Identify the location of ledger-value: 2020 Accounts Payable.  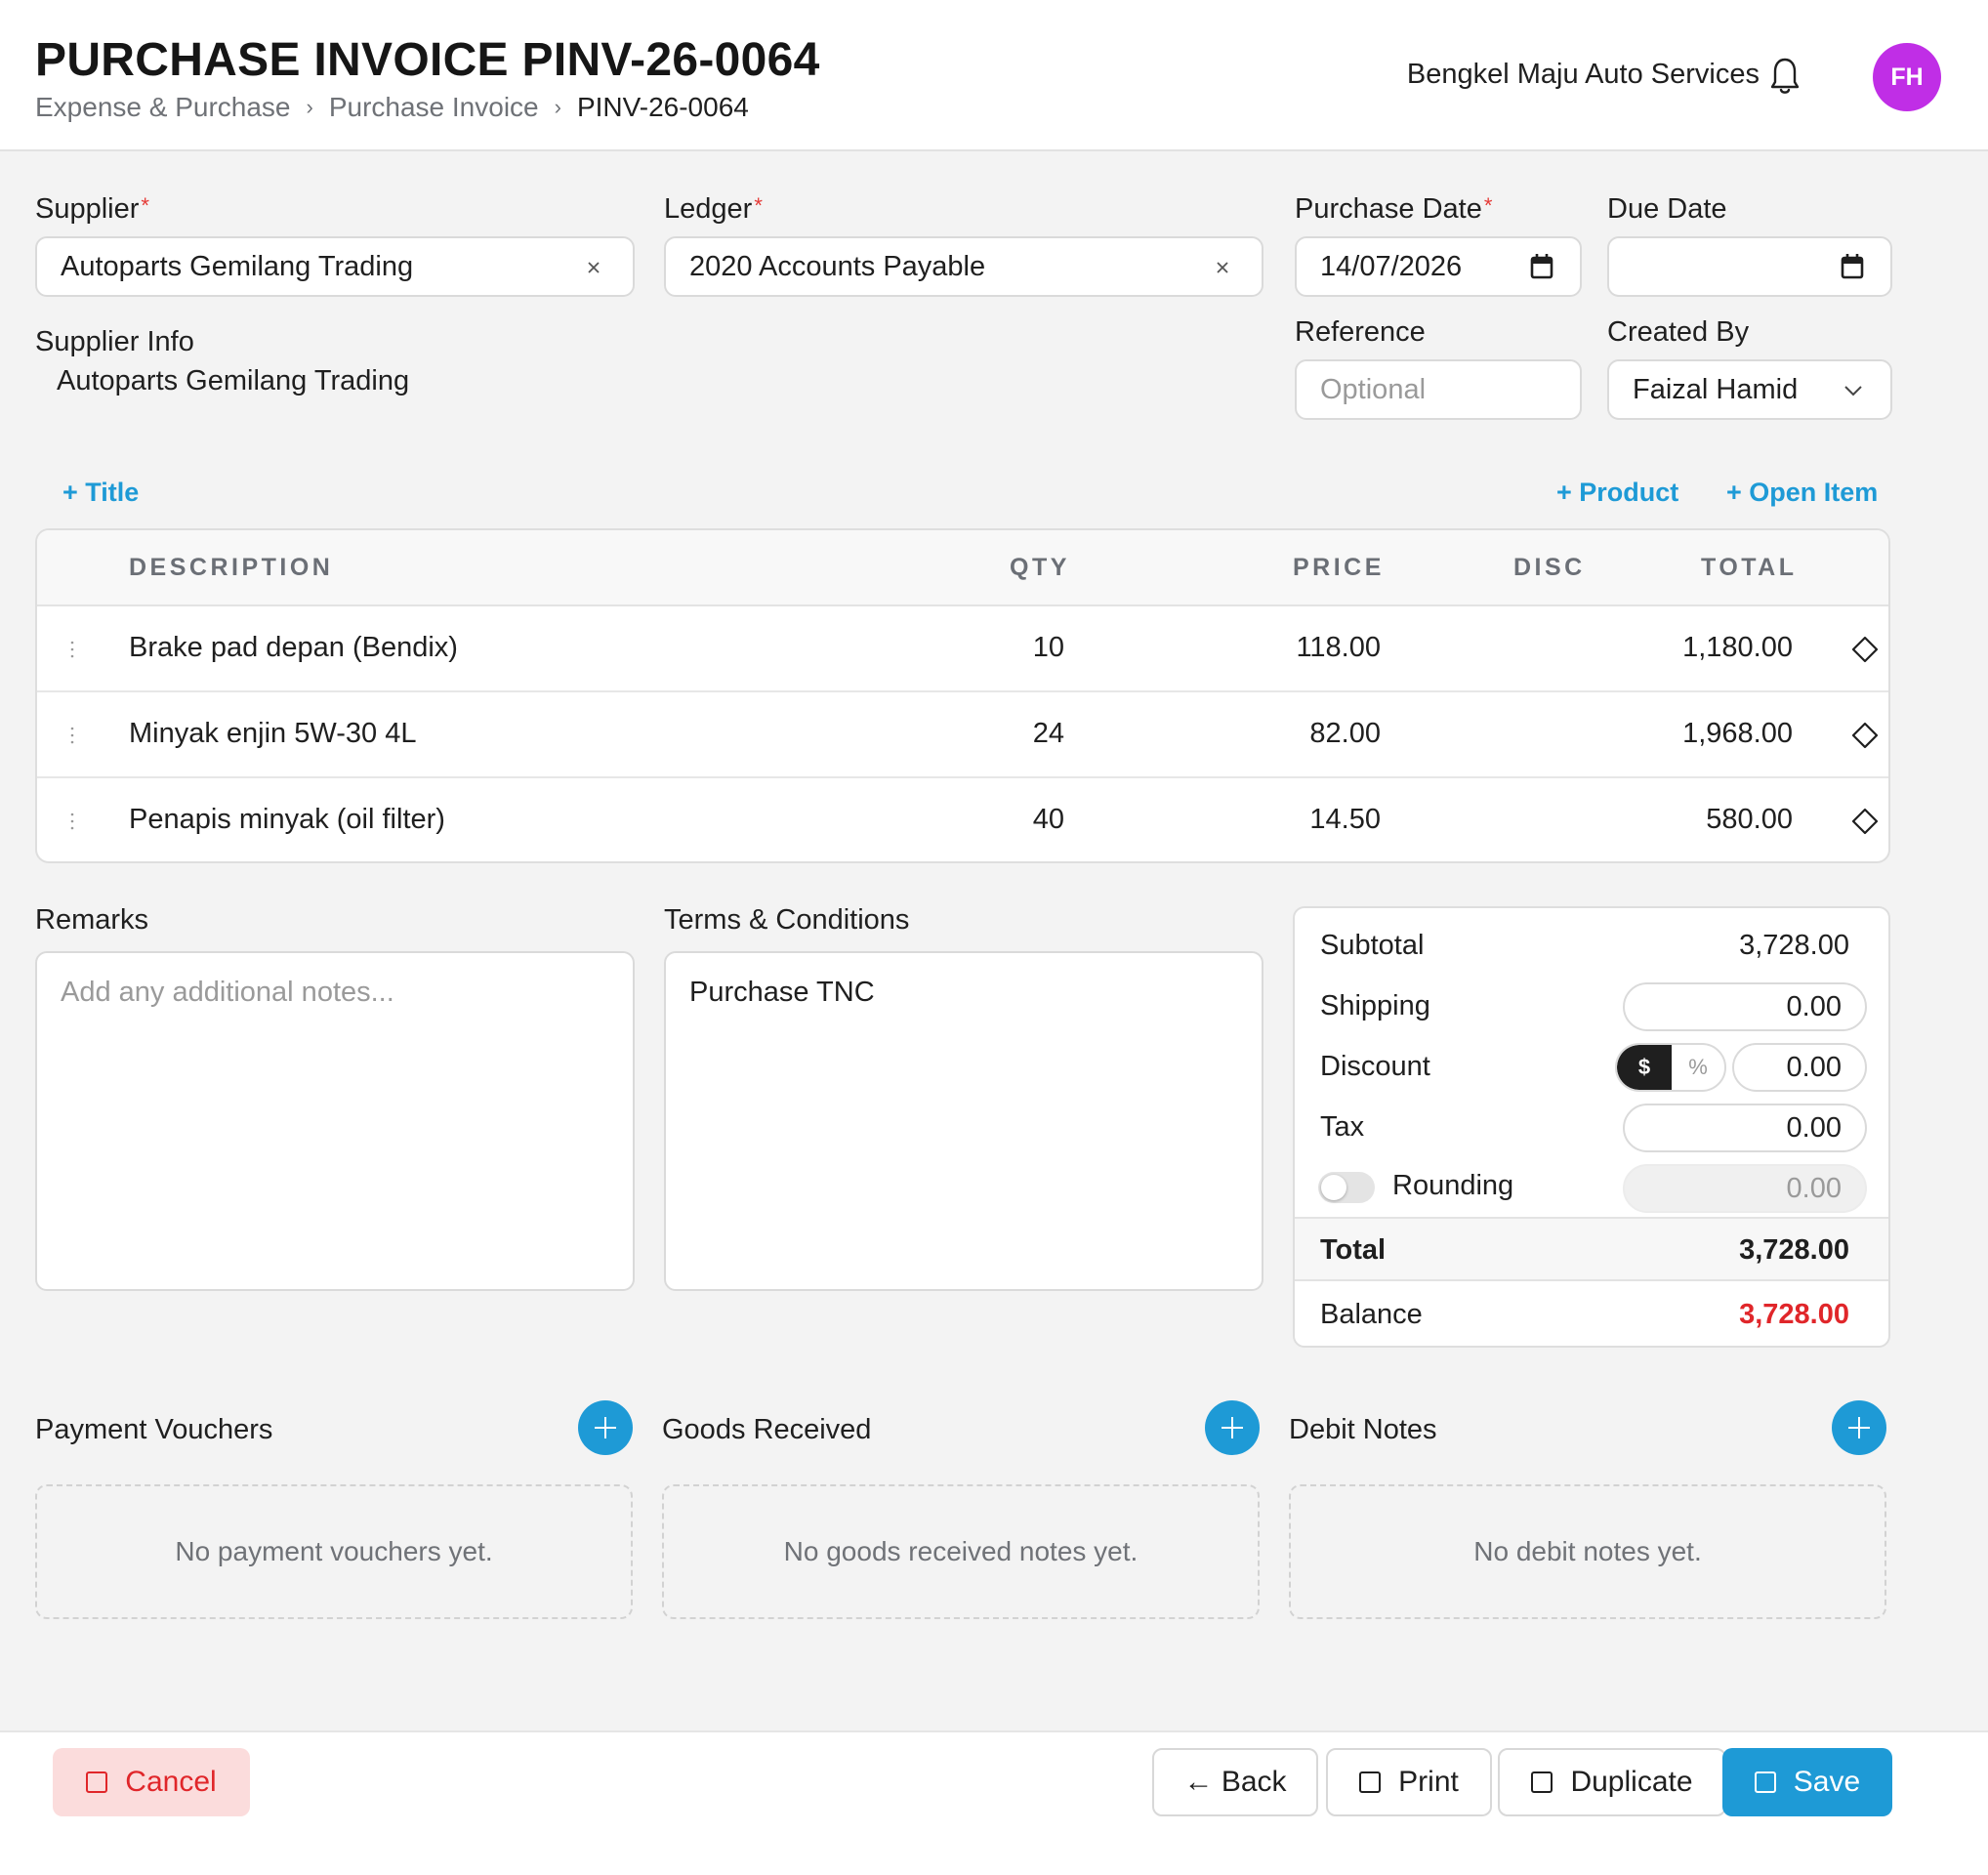
(837, 266).